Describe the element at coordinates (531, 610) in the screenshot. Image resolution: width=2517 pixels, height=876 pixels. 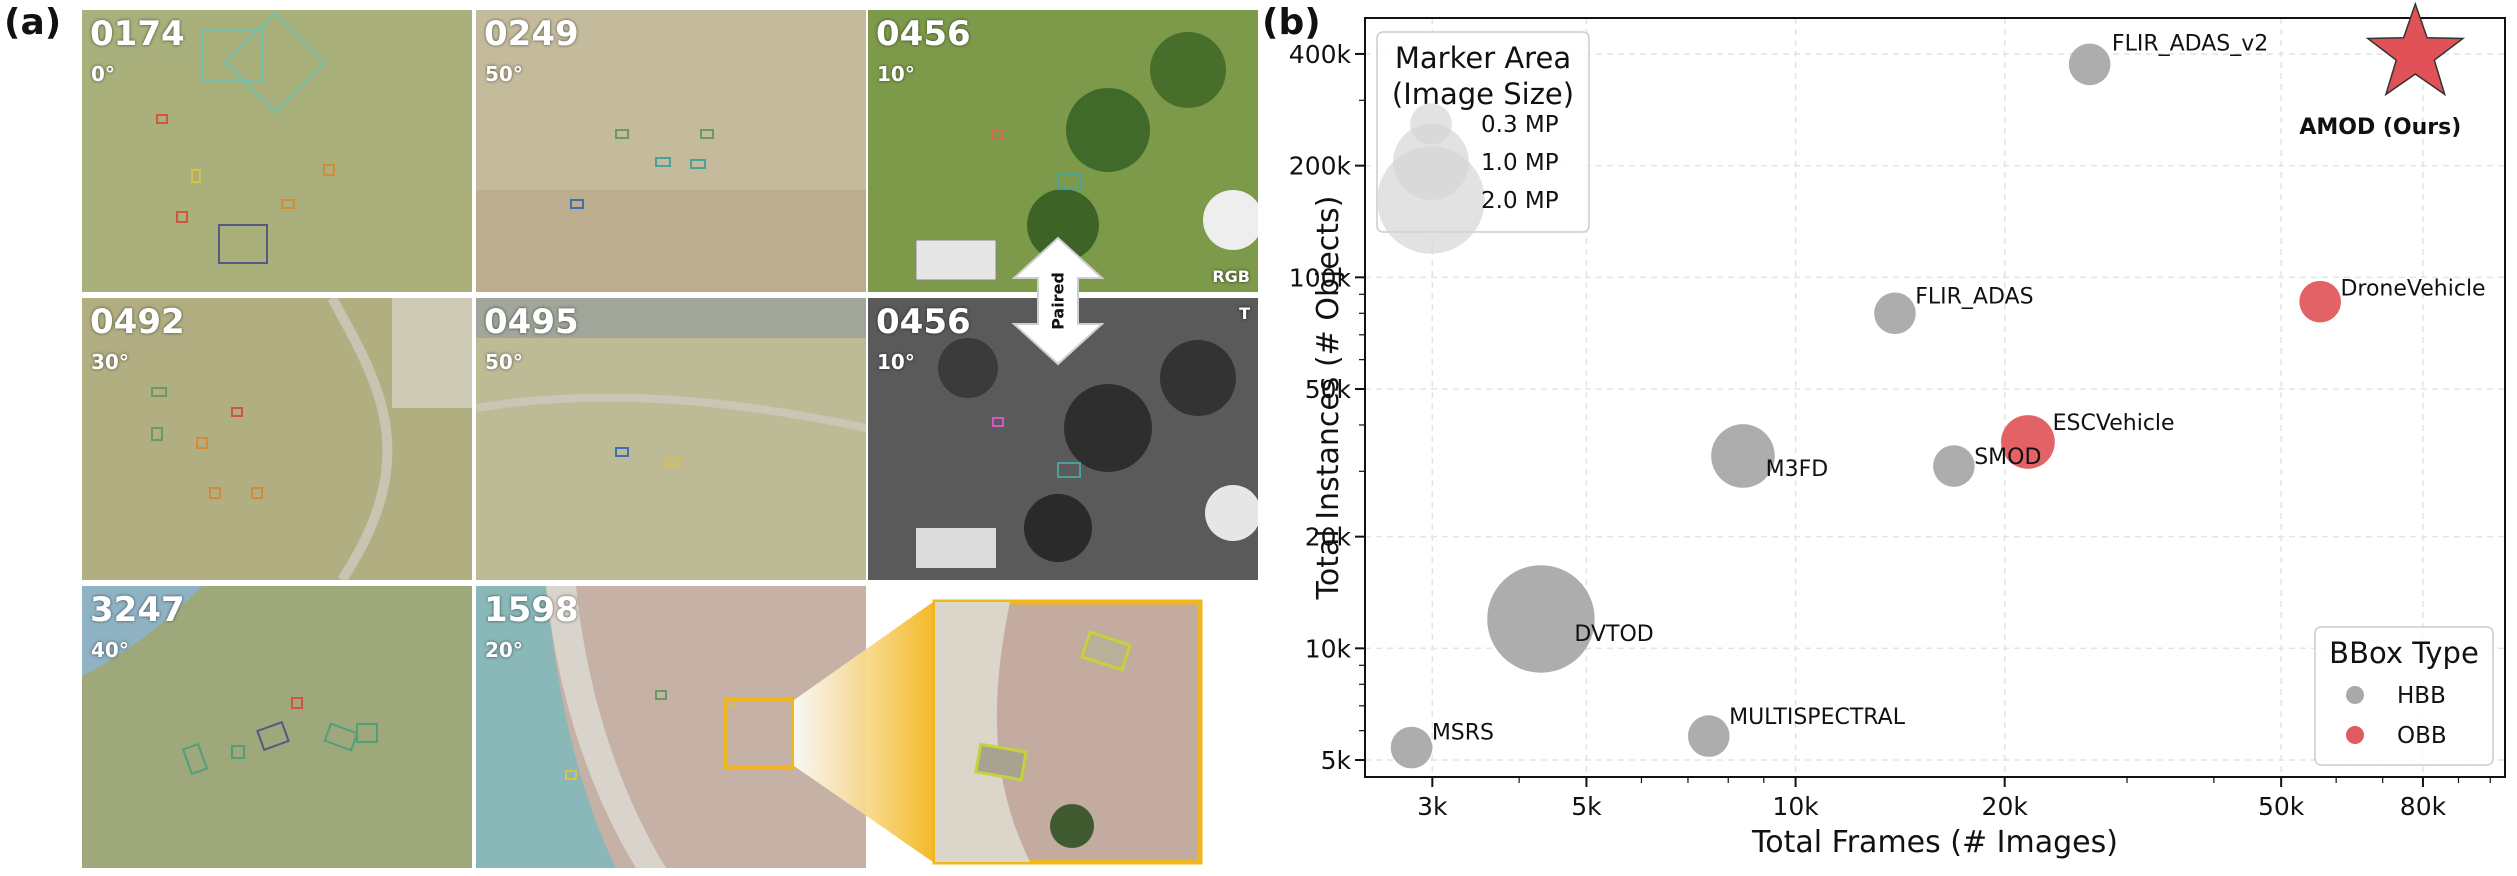
I see `tile-id: 1598` at that location.